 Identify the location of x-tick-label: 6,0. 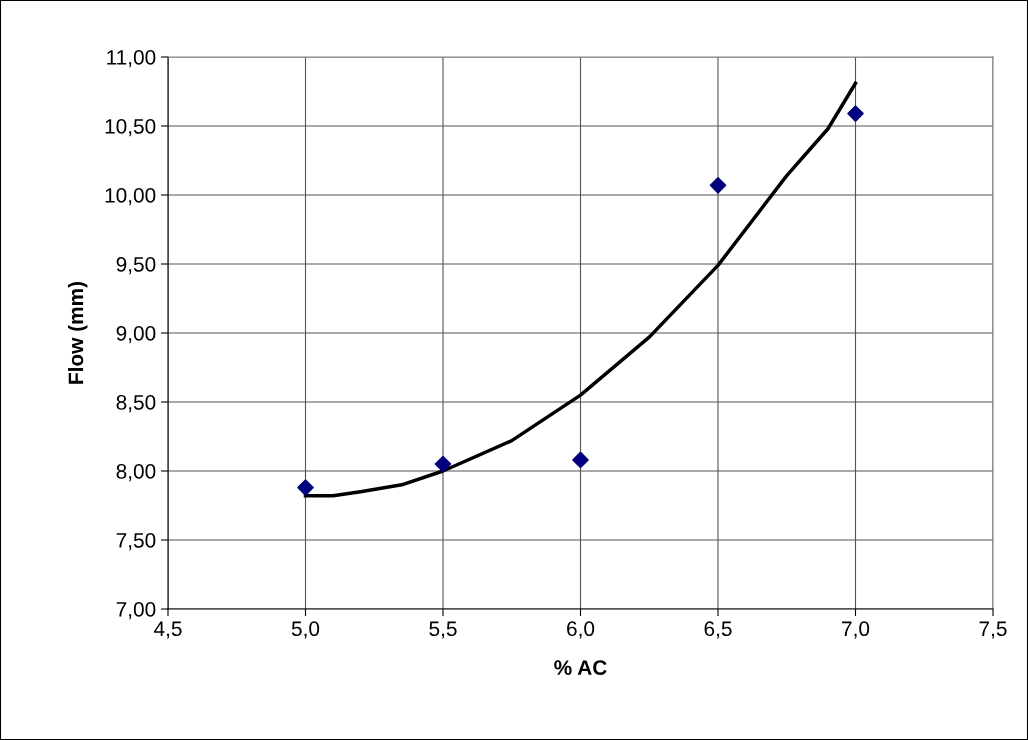
(581, 630).